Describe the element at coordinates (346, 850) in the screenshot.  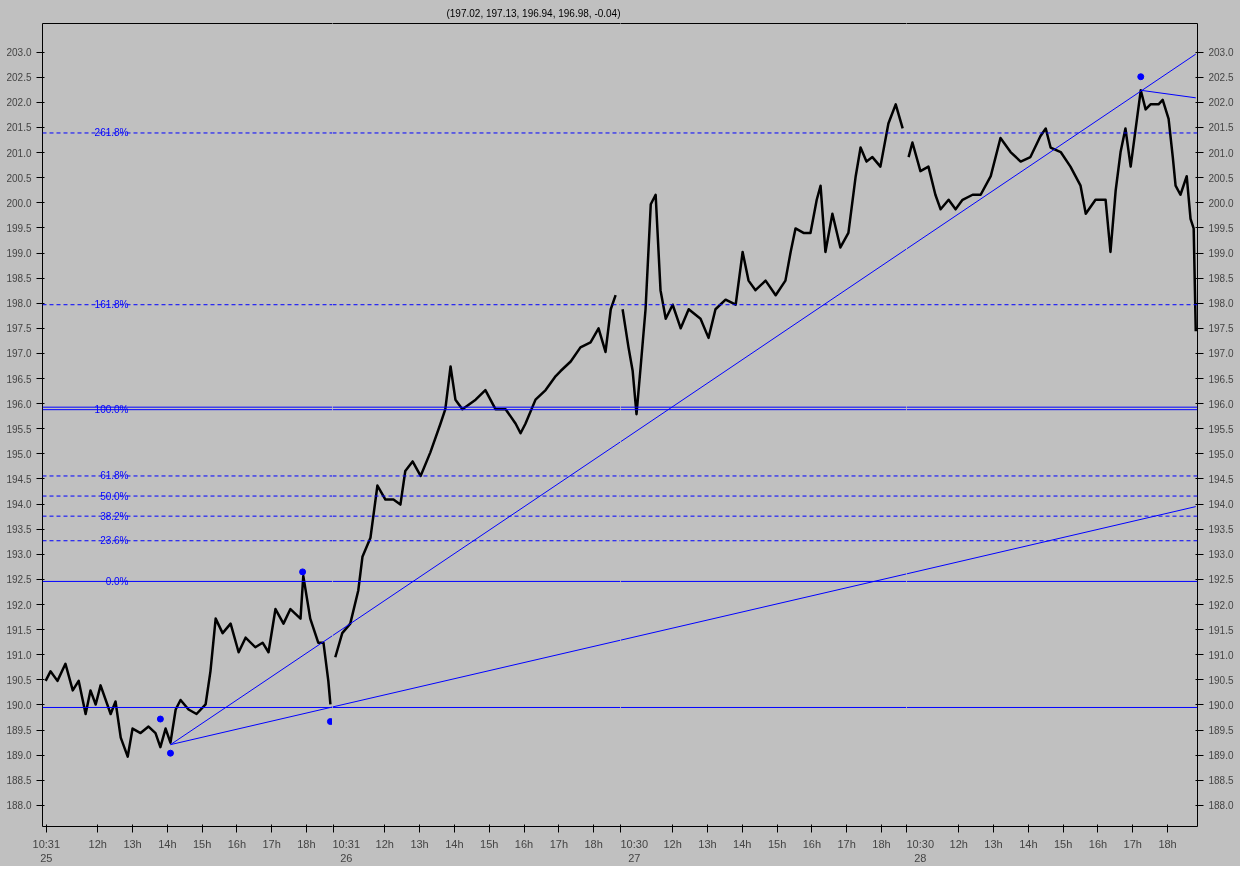
I see `x-tick-label: 10:31 26` at that location.